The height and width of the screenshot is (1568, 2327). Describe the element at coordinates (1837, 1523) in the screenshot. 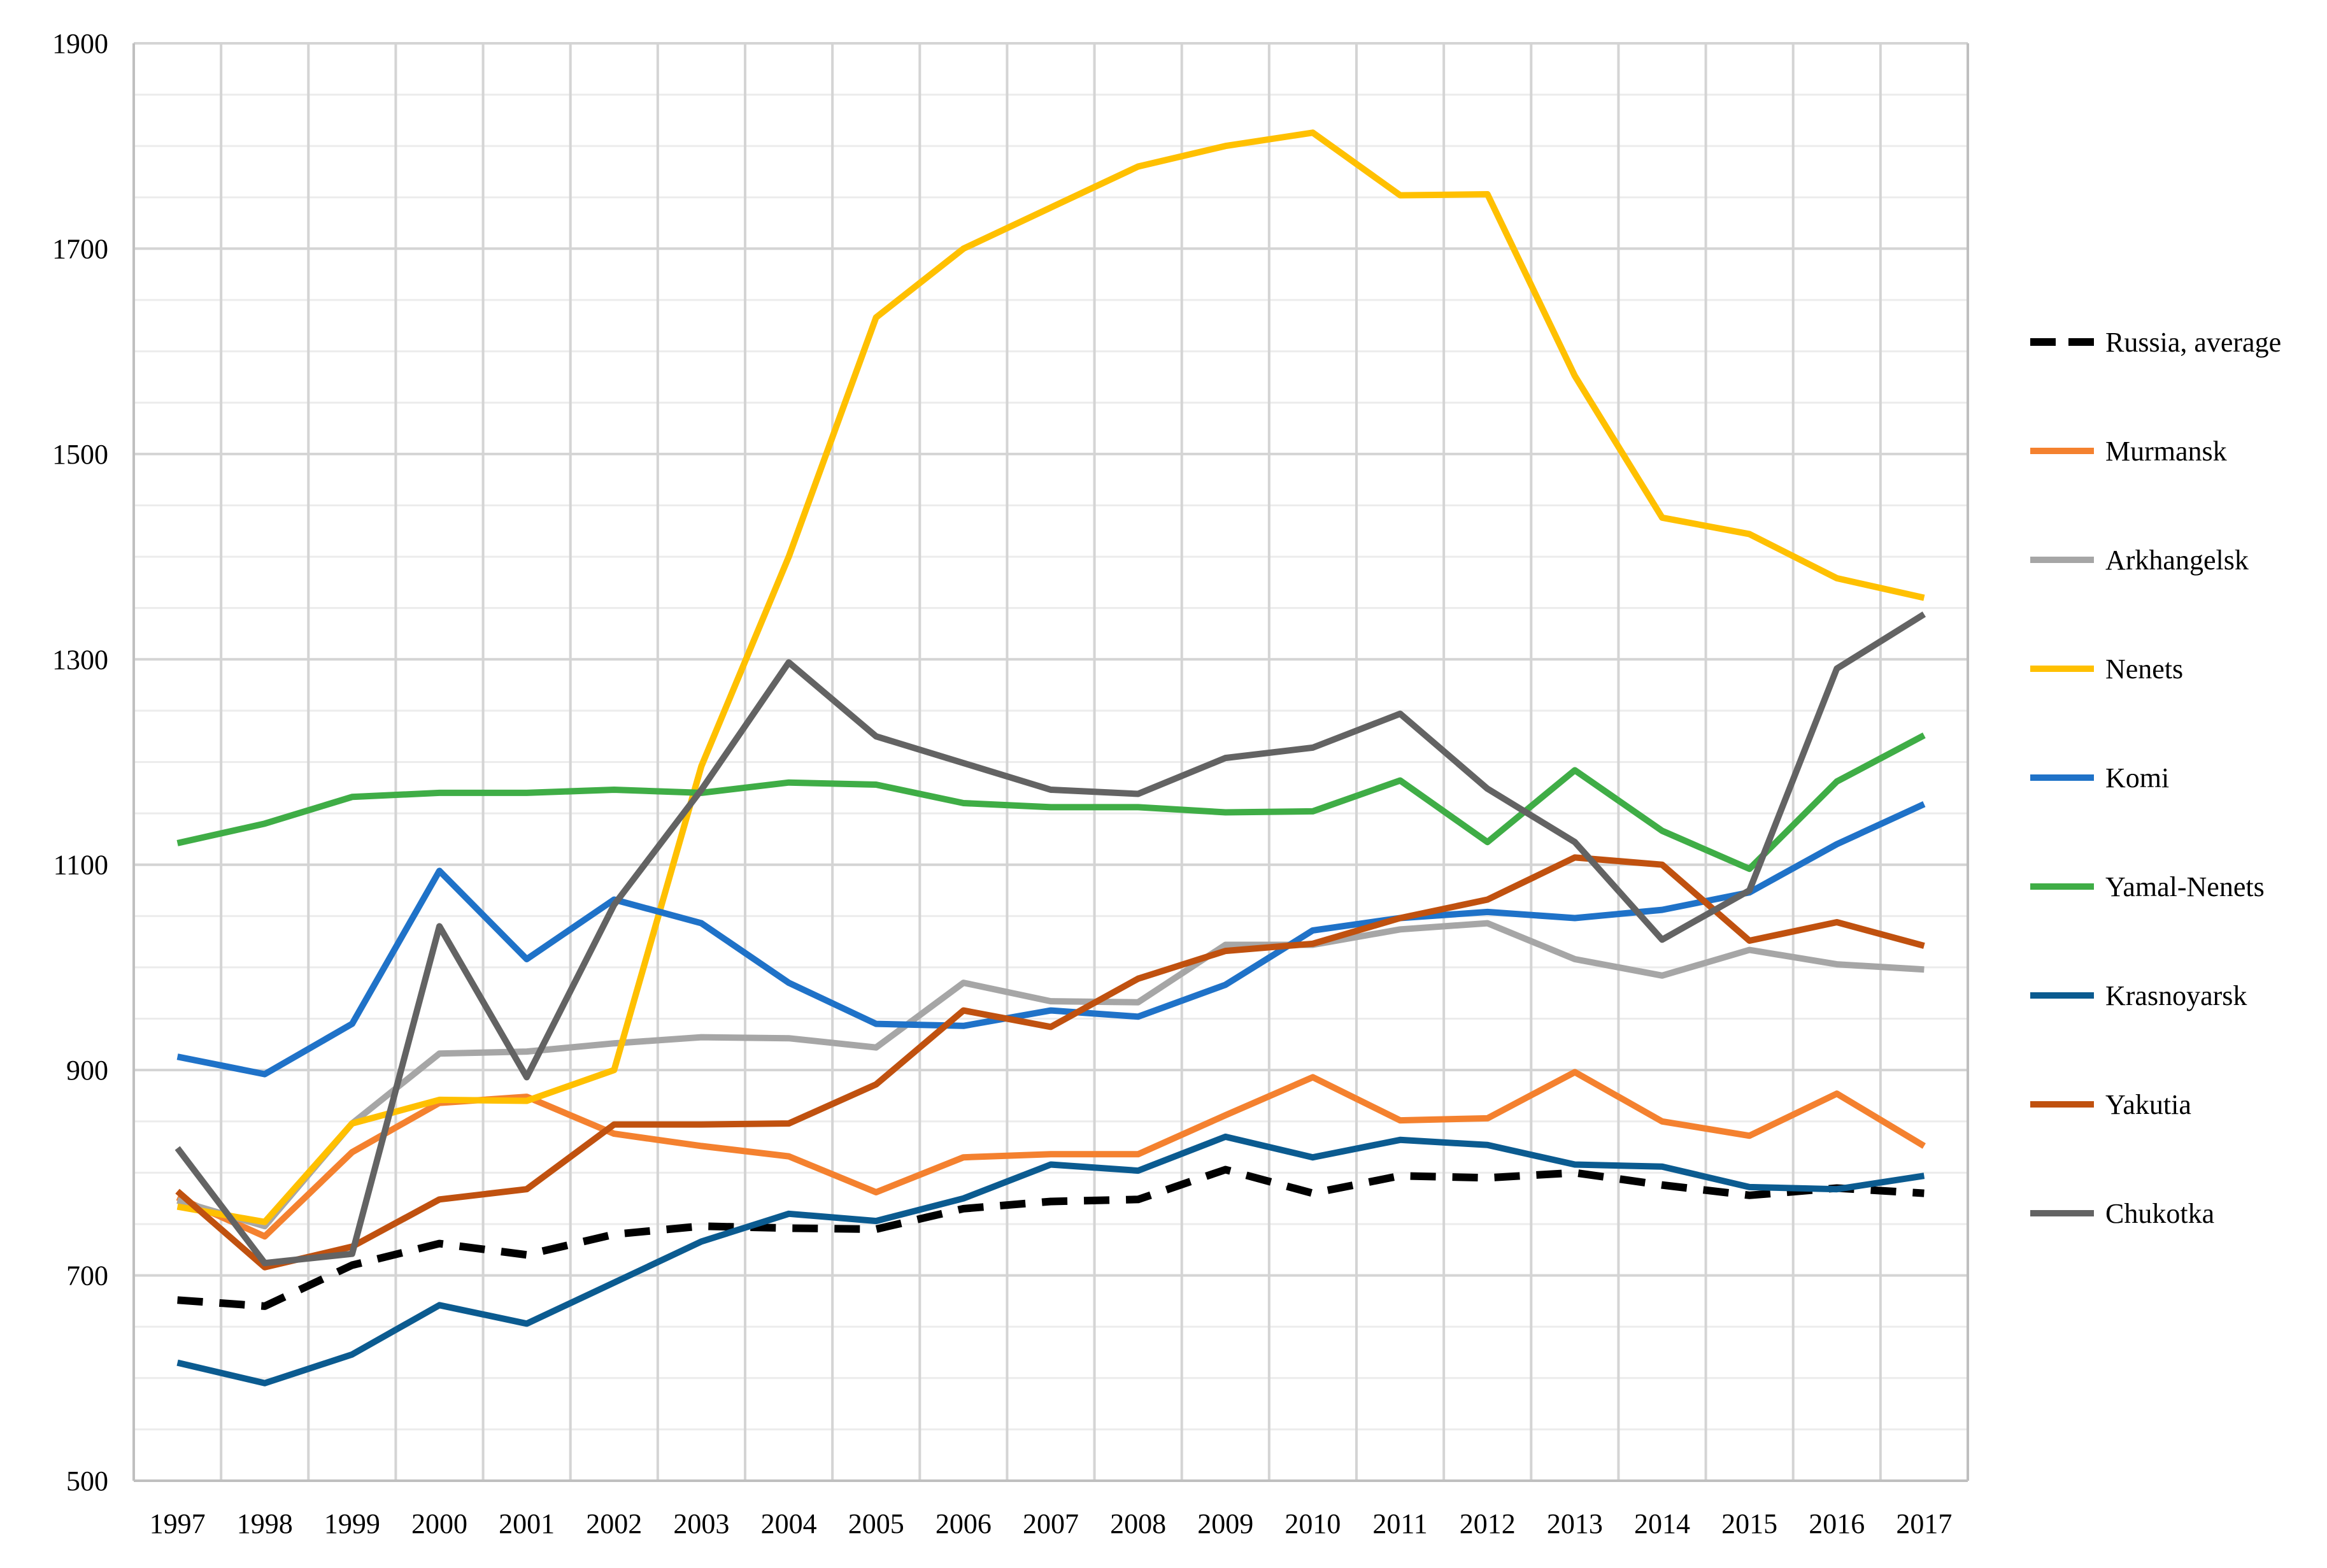

I see `x-tick-label: 2016` at that location.